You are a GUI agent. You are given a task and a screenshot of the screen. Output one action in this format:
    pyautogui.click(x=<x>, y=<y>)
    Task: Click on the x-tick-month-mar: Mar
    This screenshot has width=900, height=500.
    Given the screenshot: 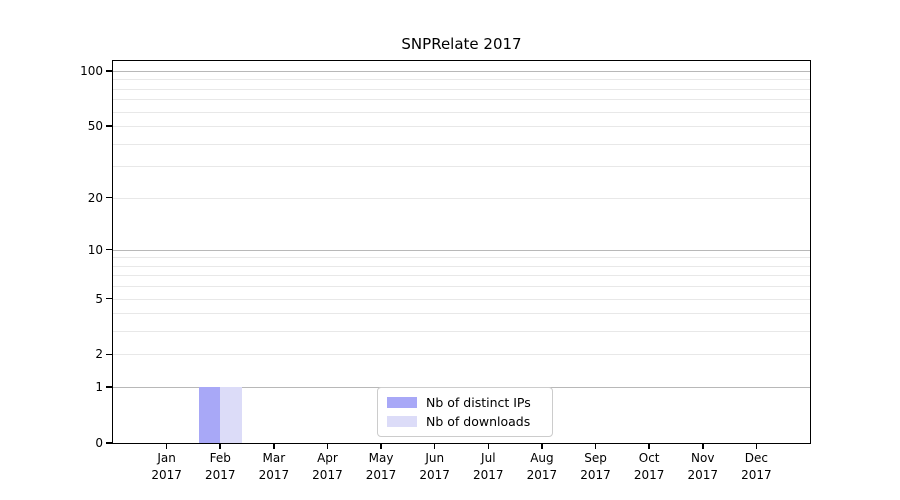 What is the action you would take?
    pyautogui.click(x=274, y=458)
    